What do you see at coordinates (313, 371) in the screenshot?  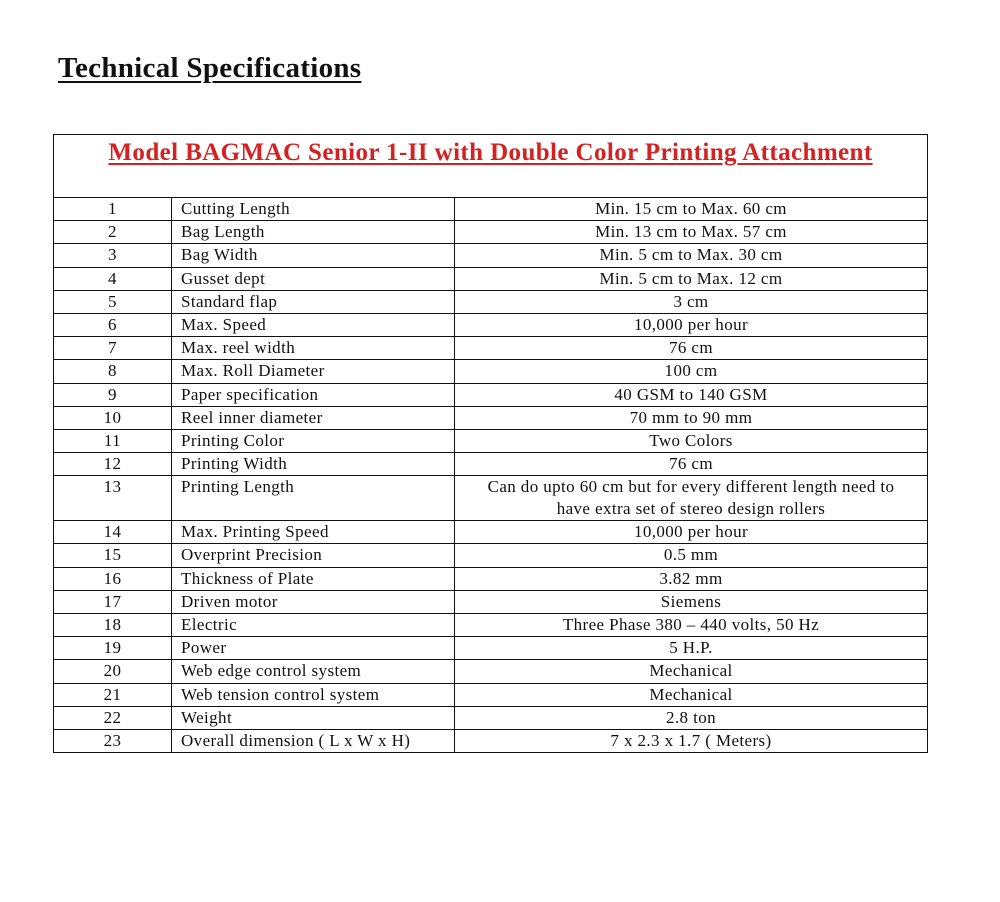 I see `parameter-cell: Max. Roll Diameter` at bounding box center [313, 371].